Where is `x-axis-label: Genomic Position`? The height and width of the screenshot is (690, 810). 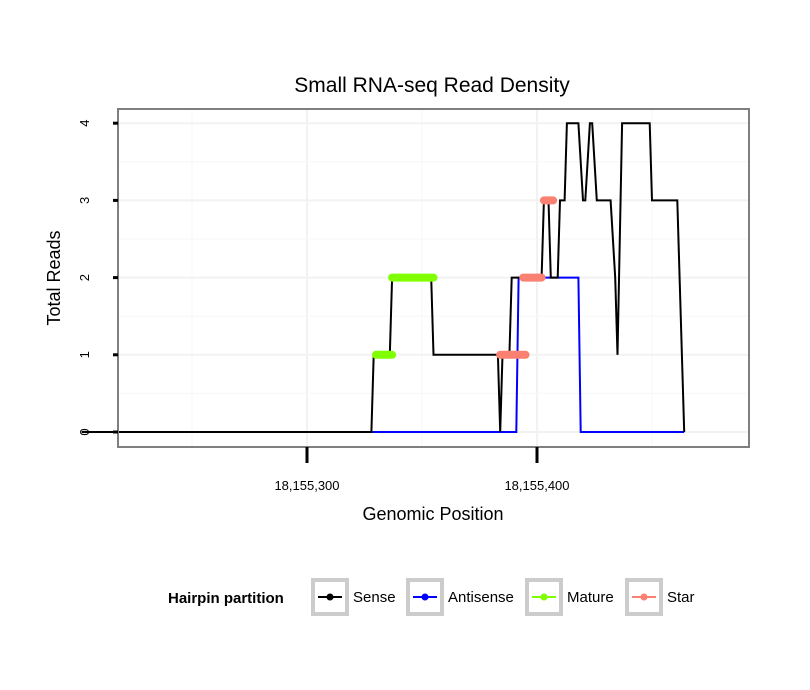 x-axis-label: Genomic Position is located at coordinates (432, 514).